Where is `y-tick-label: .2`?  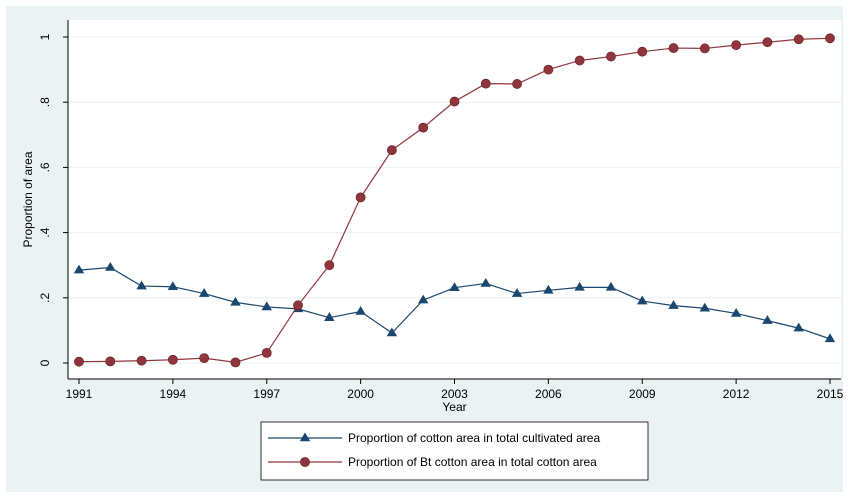 y-tick-label: .2 is located at coordinates (45, 297).